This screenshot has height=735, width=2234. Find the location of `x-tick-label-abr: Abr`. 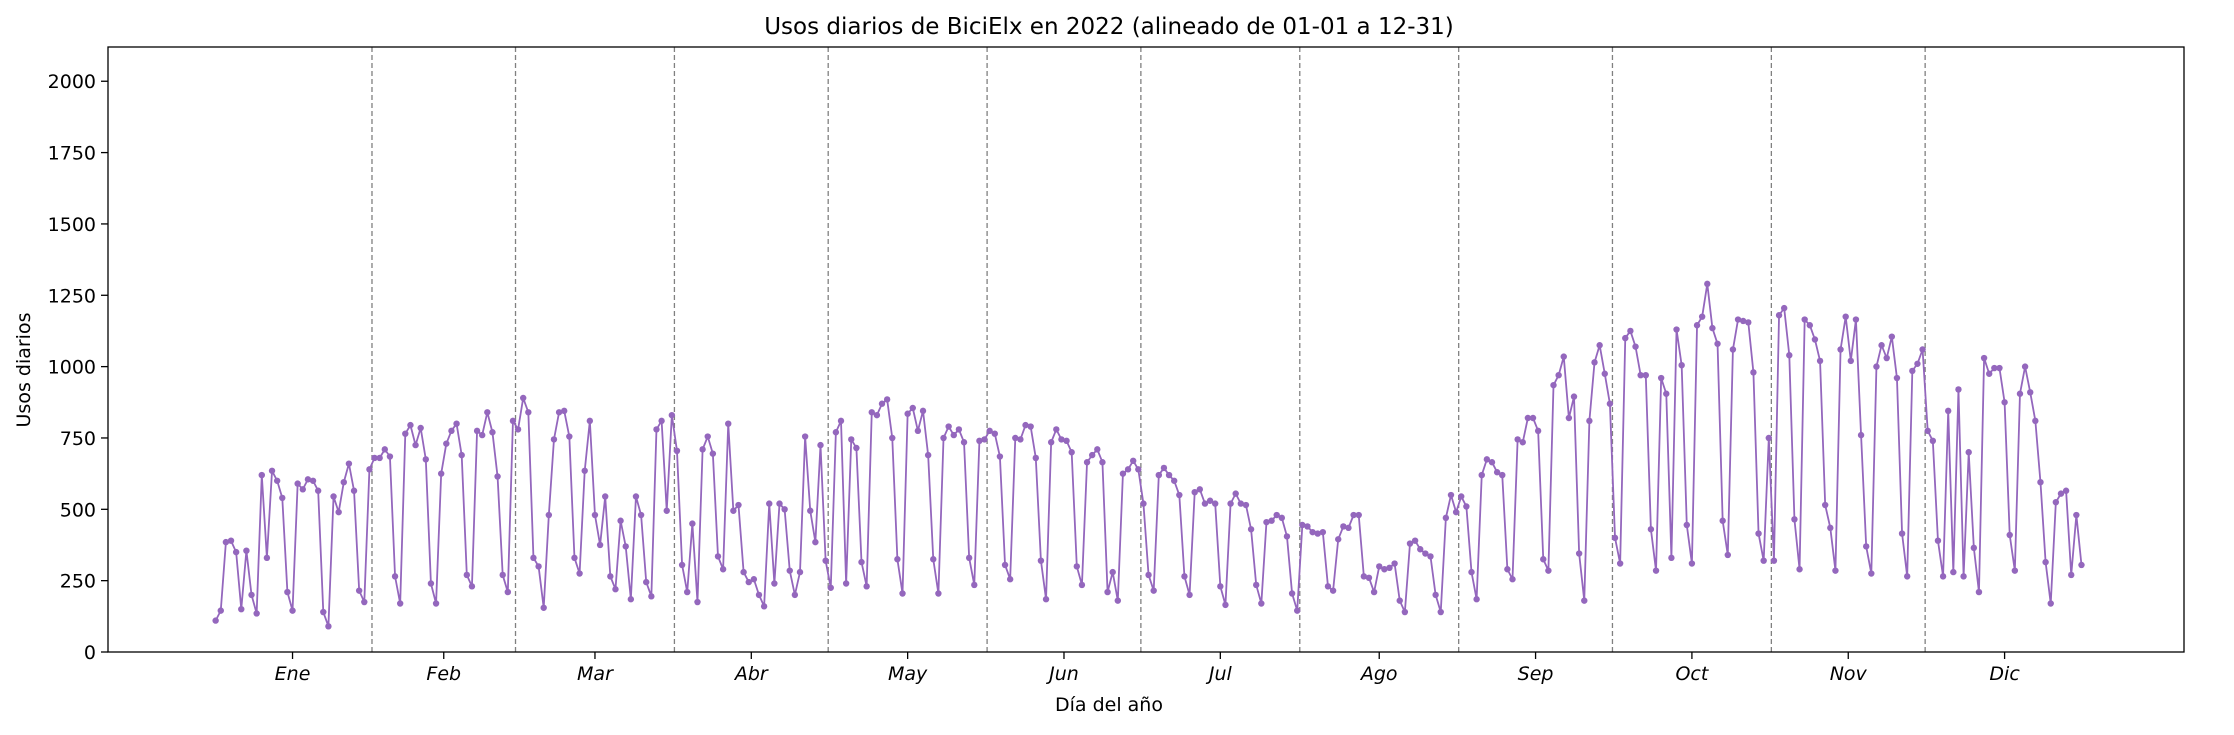

x-tick-label-abr: Abr is located at coordinates (751, 674).